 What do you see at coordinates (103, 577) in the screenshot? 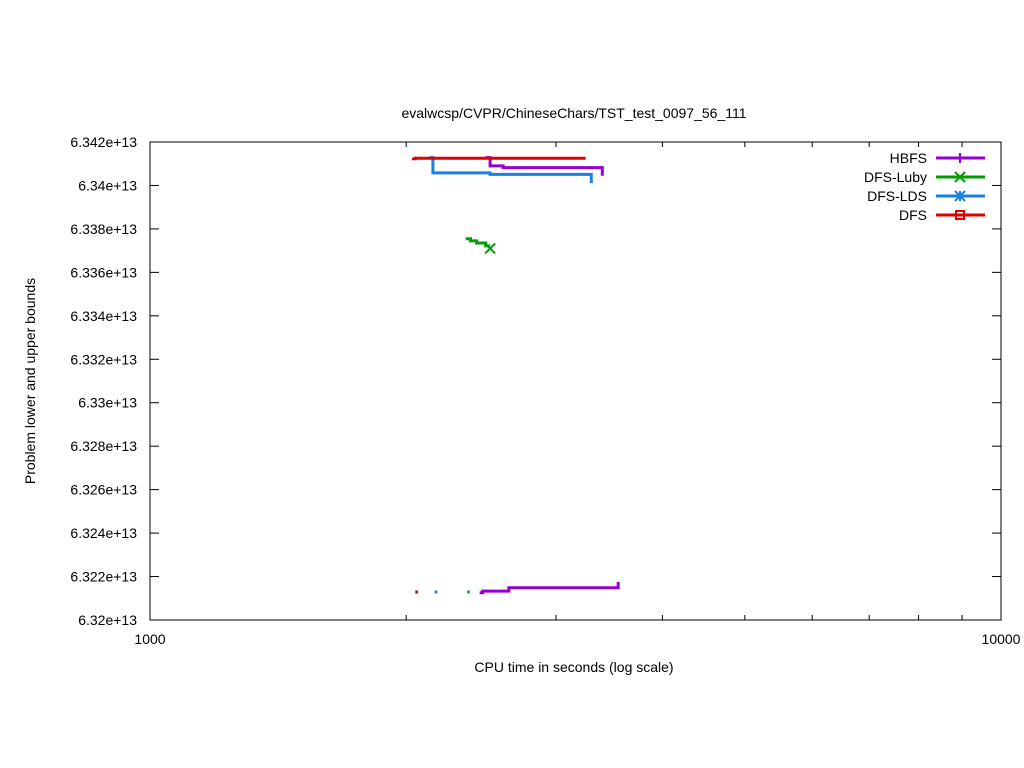
I see `y-tick-label: 6.322e+13` at bounding box center [103, 577].